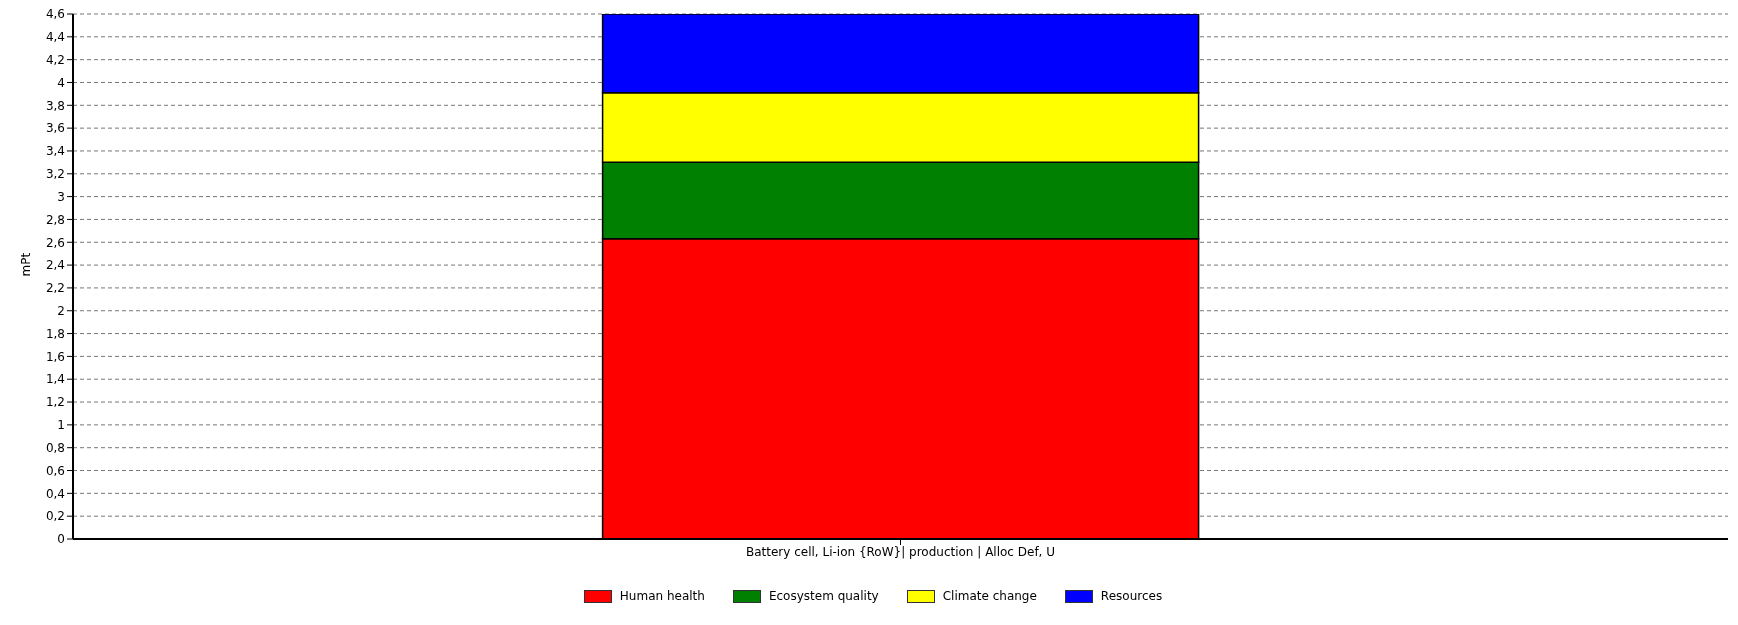 The image size is (1738, 625). I want to click on y-tick-label: 0,2, so click(55, 516).